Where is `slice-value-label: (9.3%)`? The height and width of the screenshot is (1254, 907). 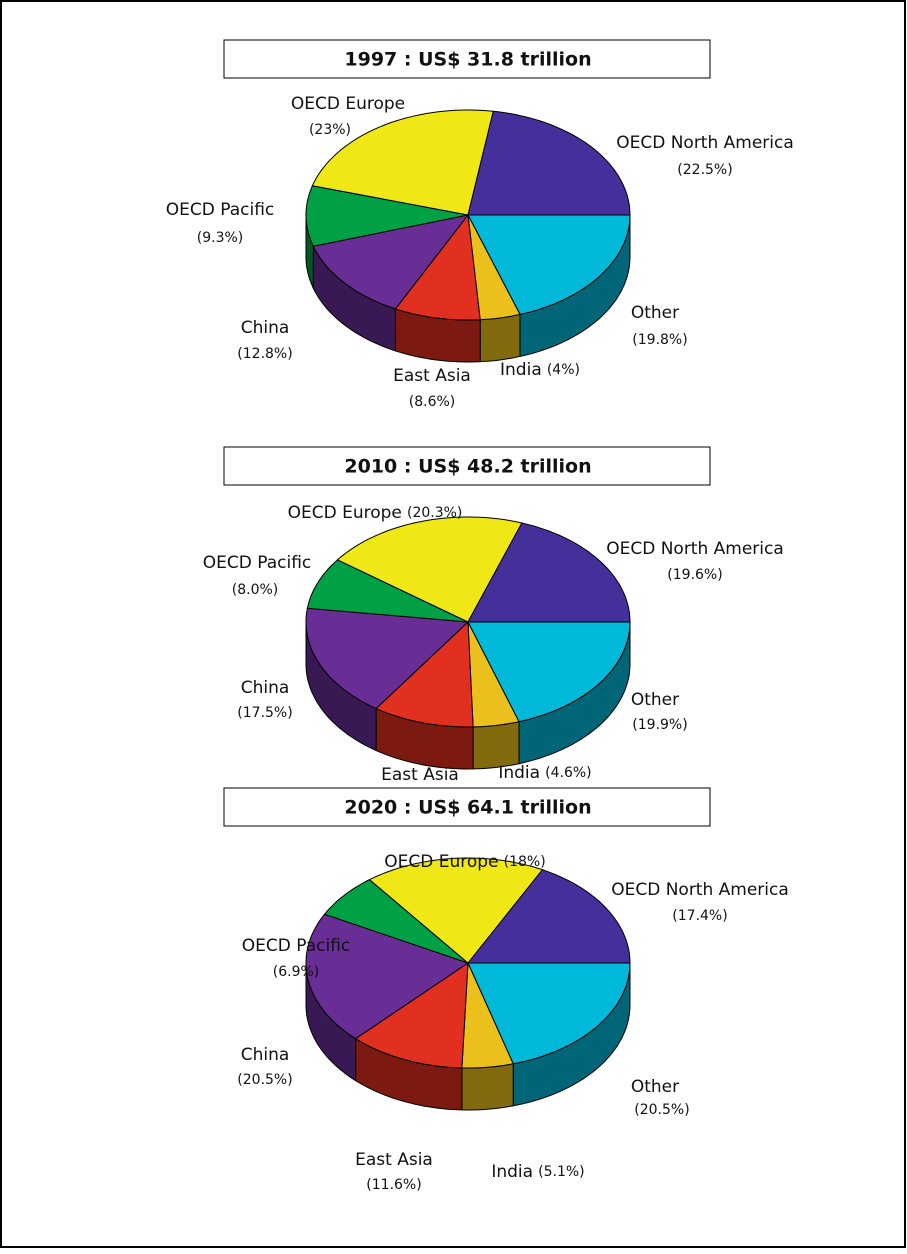
slice-value-label: (9.3%) is located at coordinates (220, 238).